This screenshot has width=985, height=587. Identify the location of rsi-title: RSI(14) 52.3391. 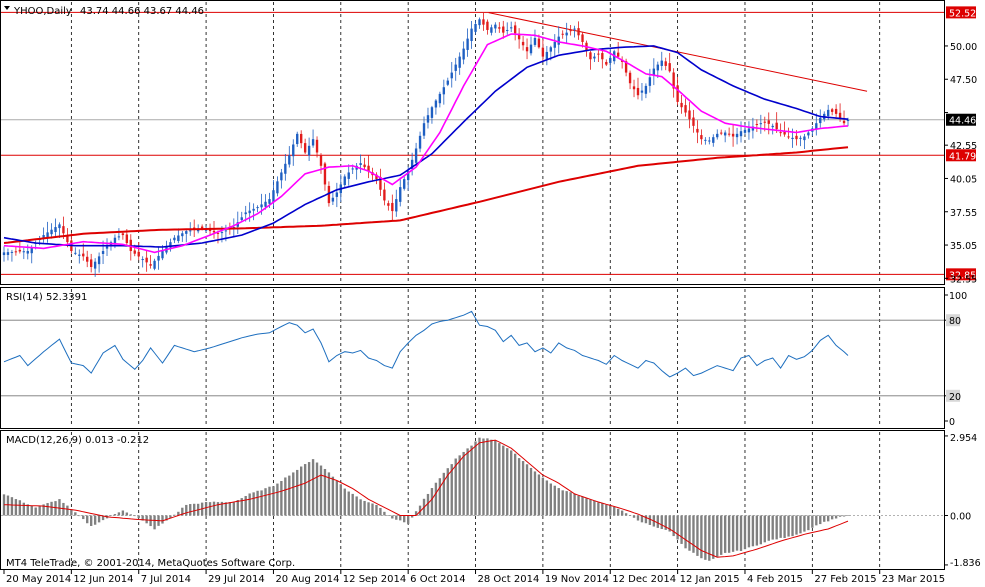
(46, 297).